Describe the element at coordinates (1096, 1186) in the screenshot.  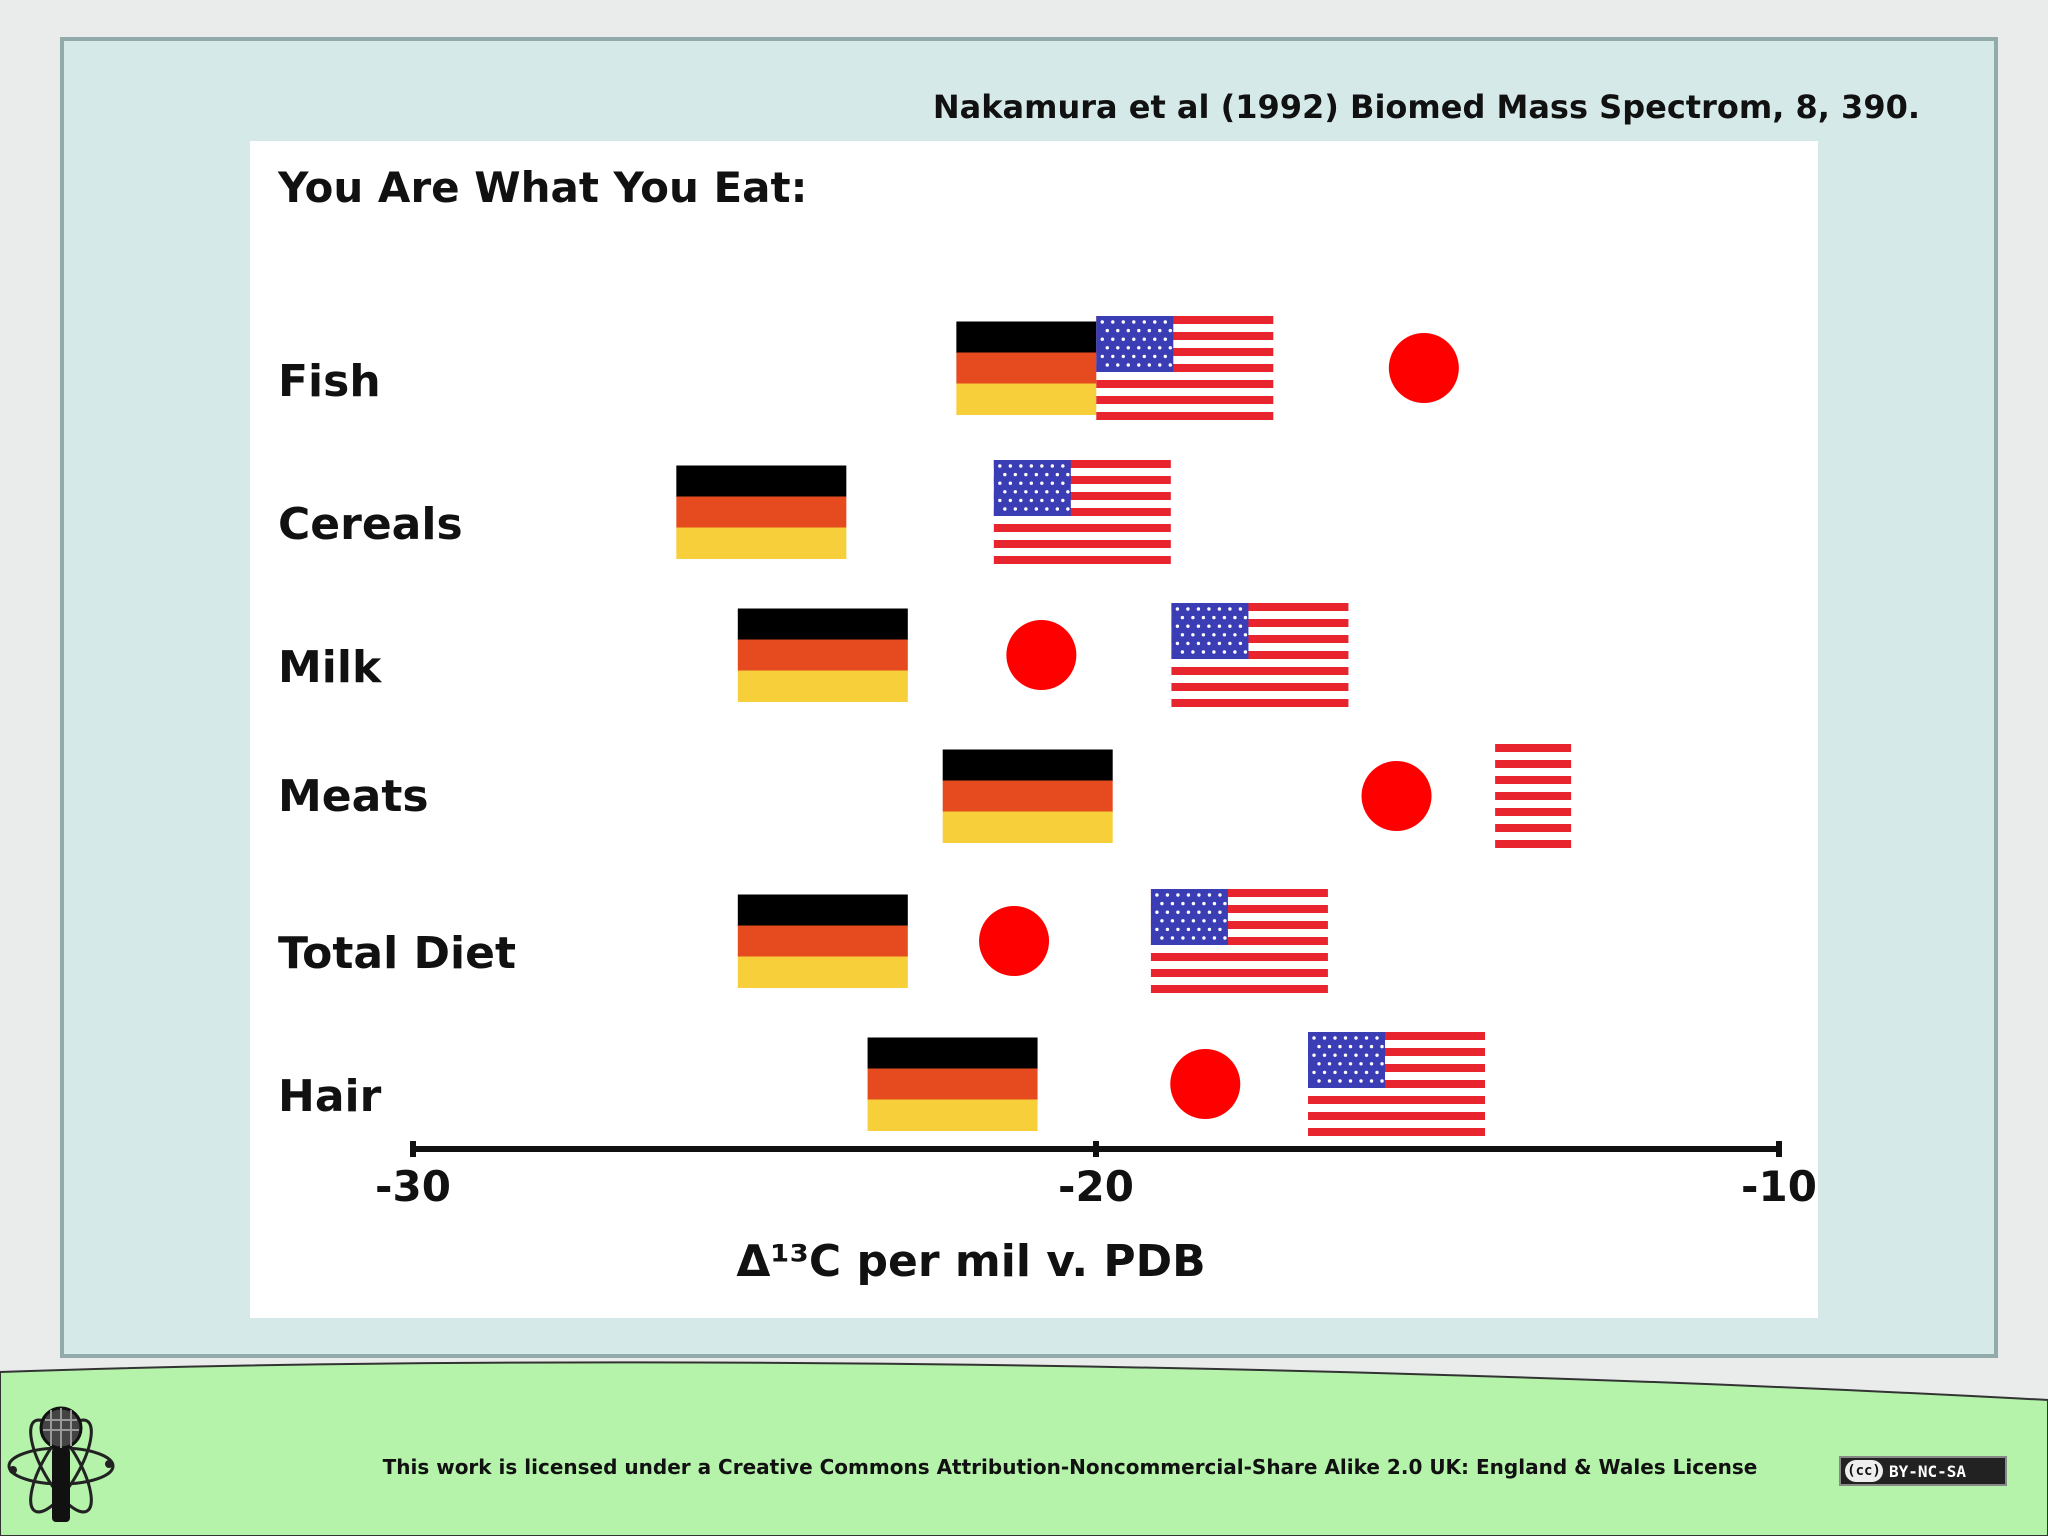
I see `x-tick-label: -20` at that location.